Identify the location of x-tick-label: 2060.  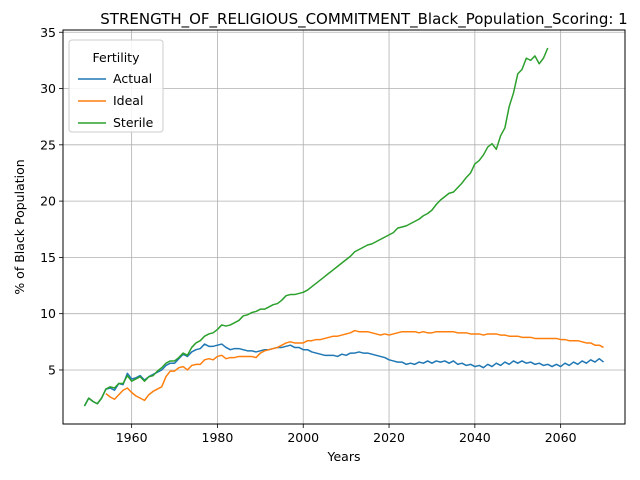
(561, 437).